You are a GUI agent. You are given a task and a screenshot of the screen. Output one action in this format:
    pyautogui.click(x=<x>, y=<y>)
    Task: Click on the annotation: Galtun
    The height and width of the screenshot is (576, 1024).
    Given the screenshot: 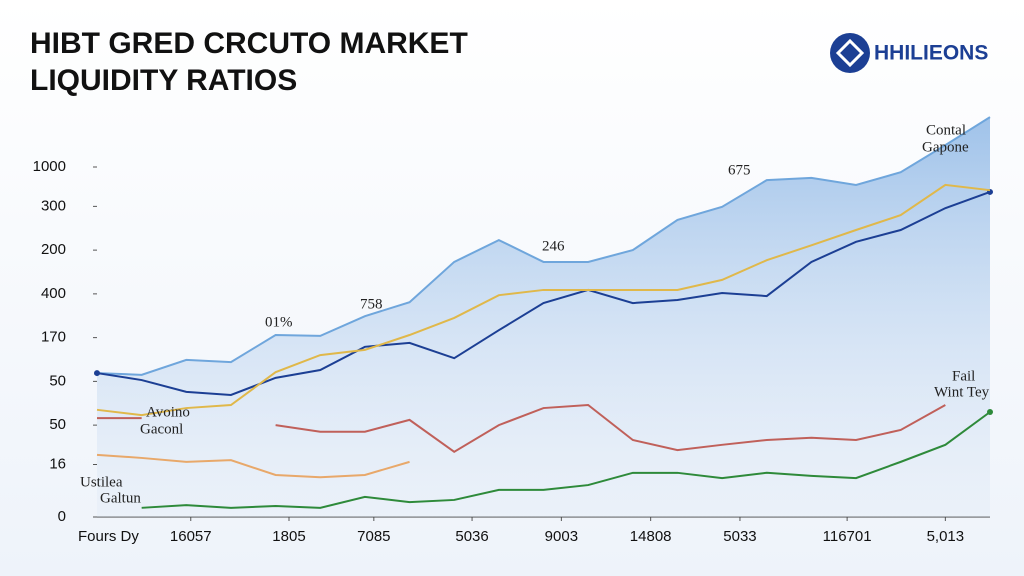 What is the action you would take?
    pyautogui.click(x=120, y=498)
    